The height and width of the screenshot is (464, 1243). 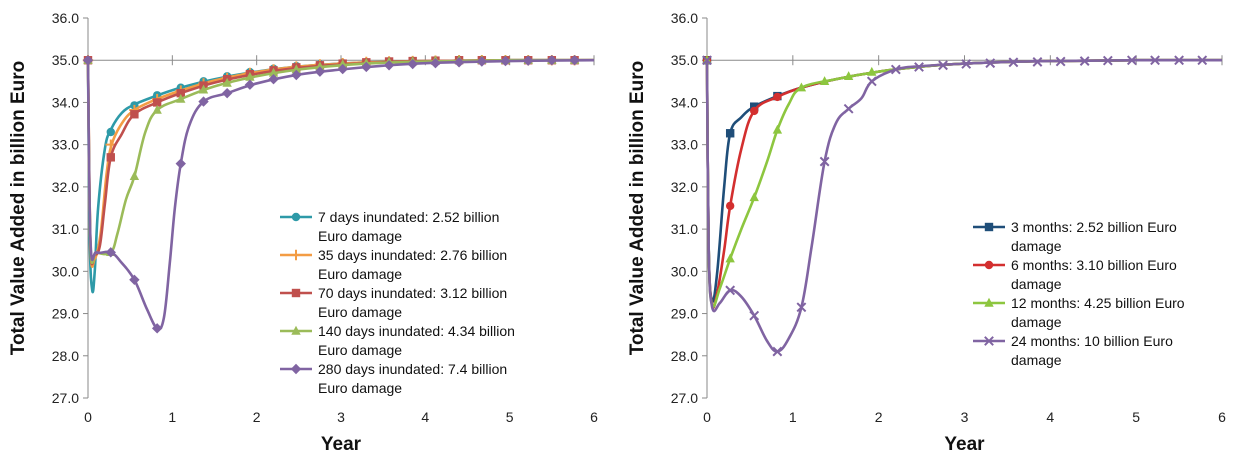 What do you see at coordinates (1094, 236) in the screenshot?
I see `legend-label: 3 months: 2.52 billion Euro damage` at bounding box center [1094, 236].